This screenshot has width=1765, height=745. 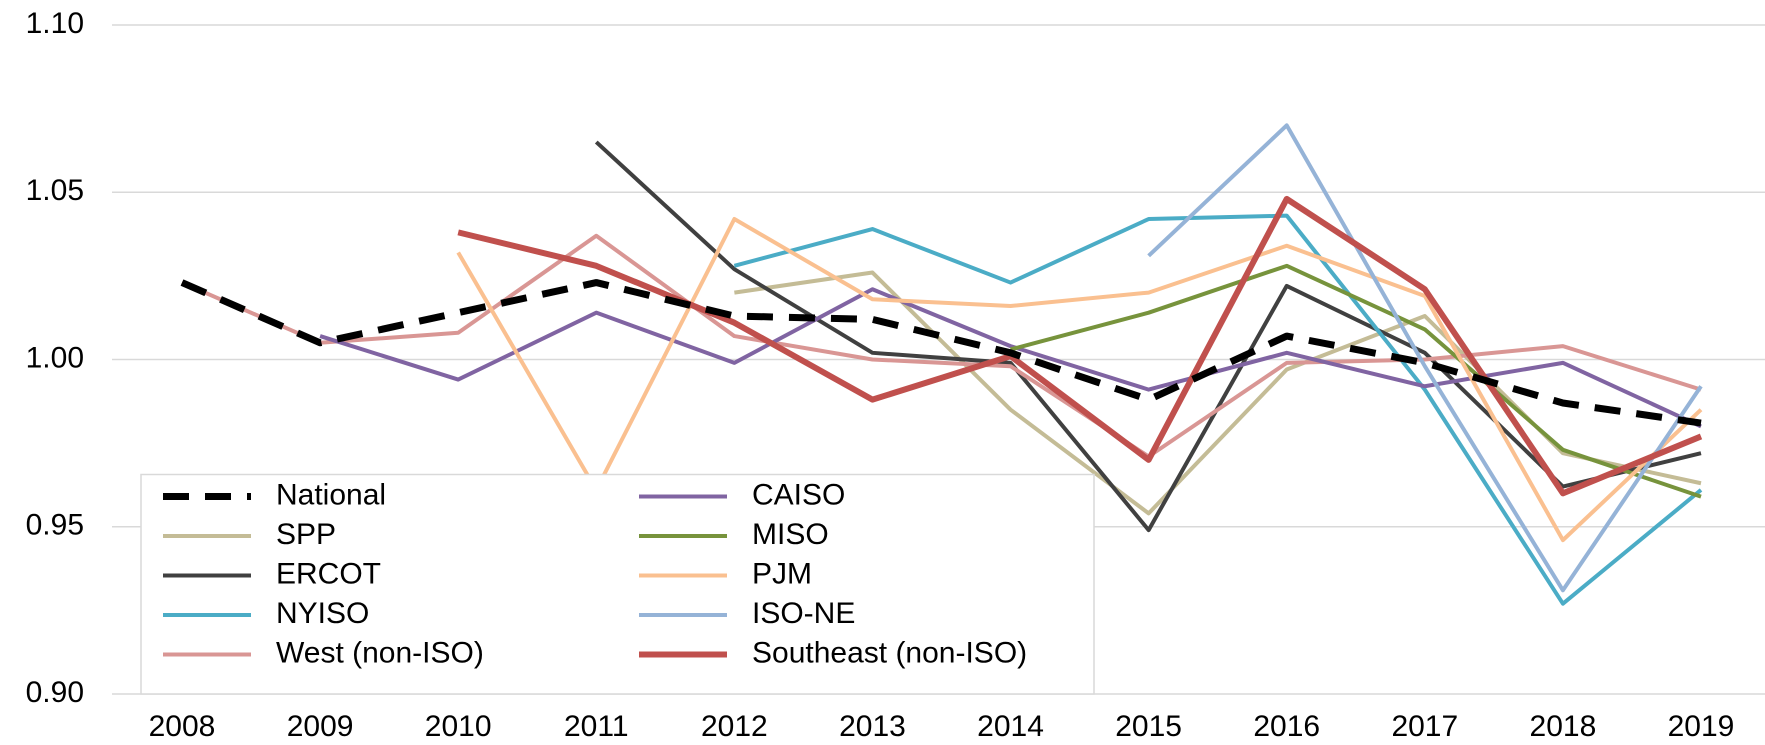 I want to click on y-tick-label: 1.05, so click(x=55, y=190).